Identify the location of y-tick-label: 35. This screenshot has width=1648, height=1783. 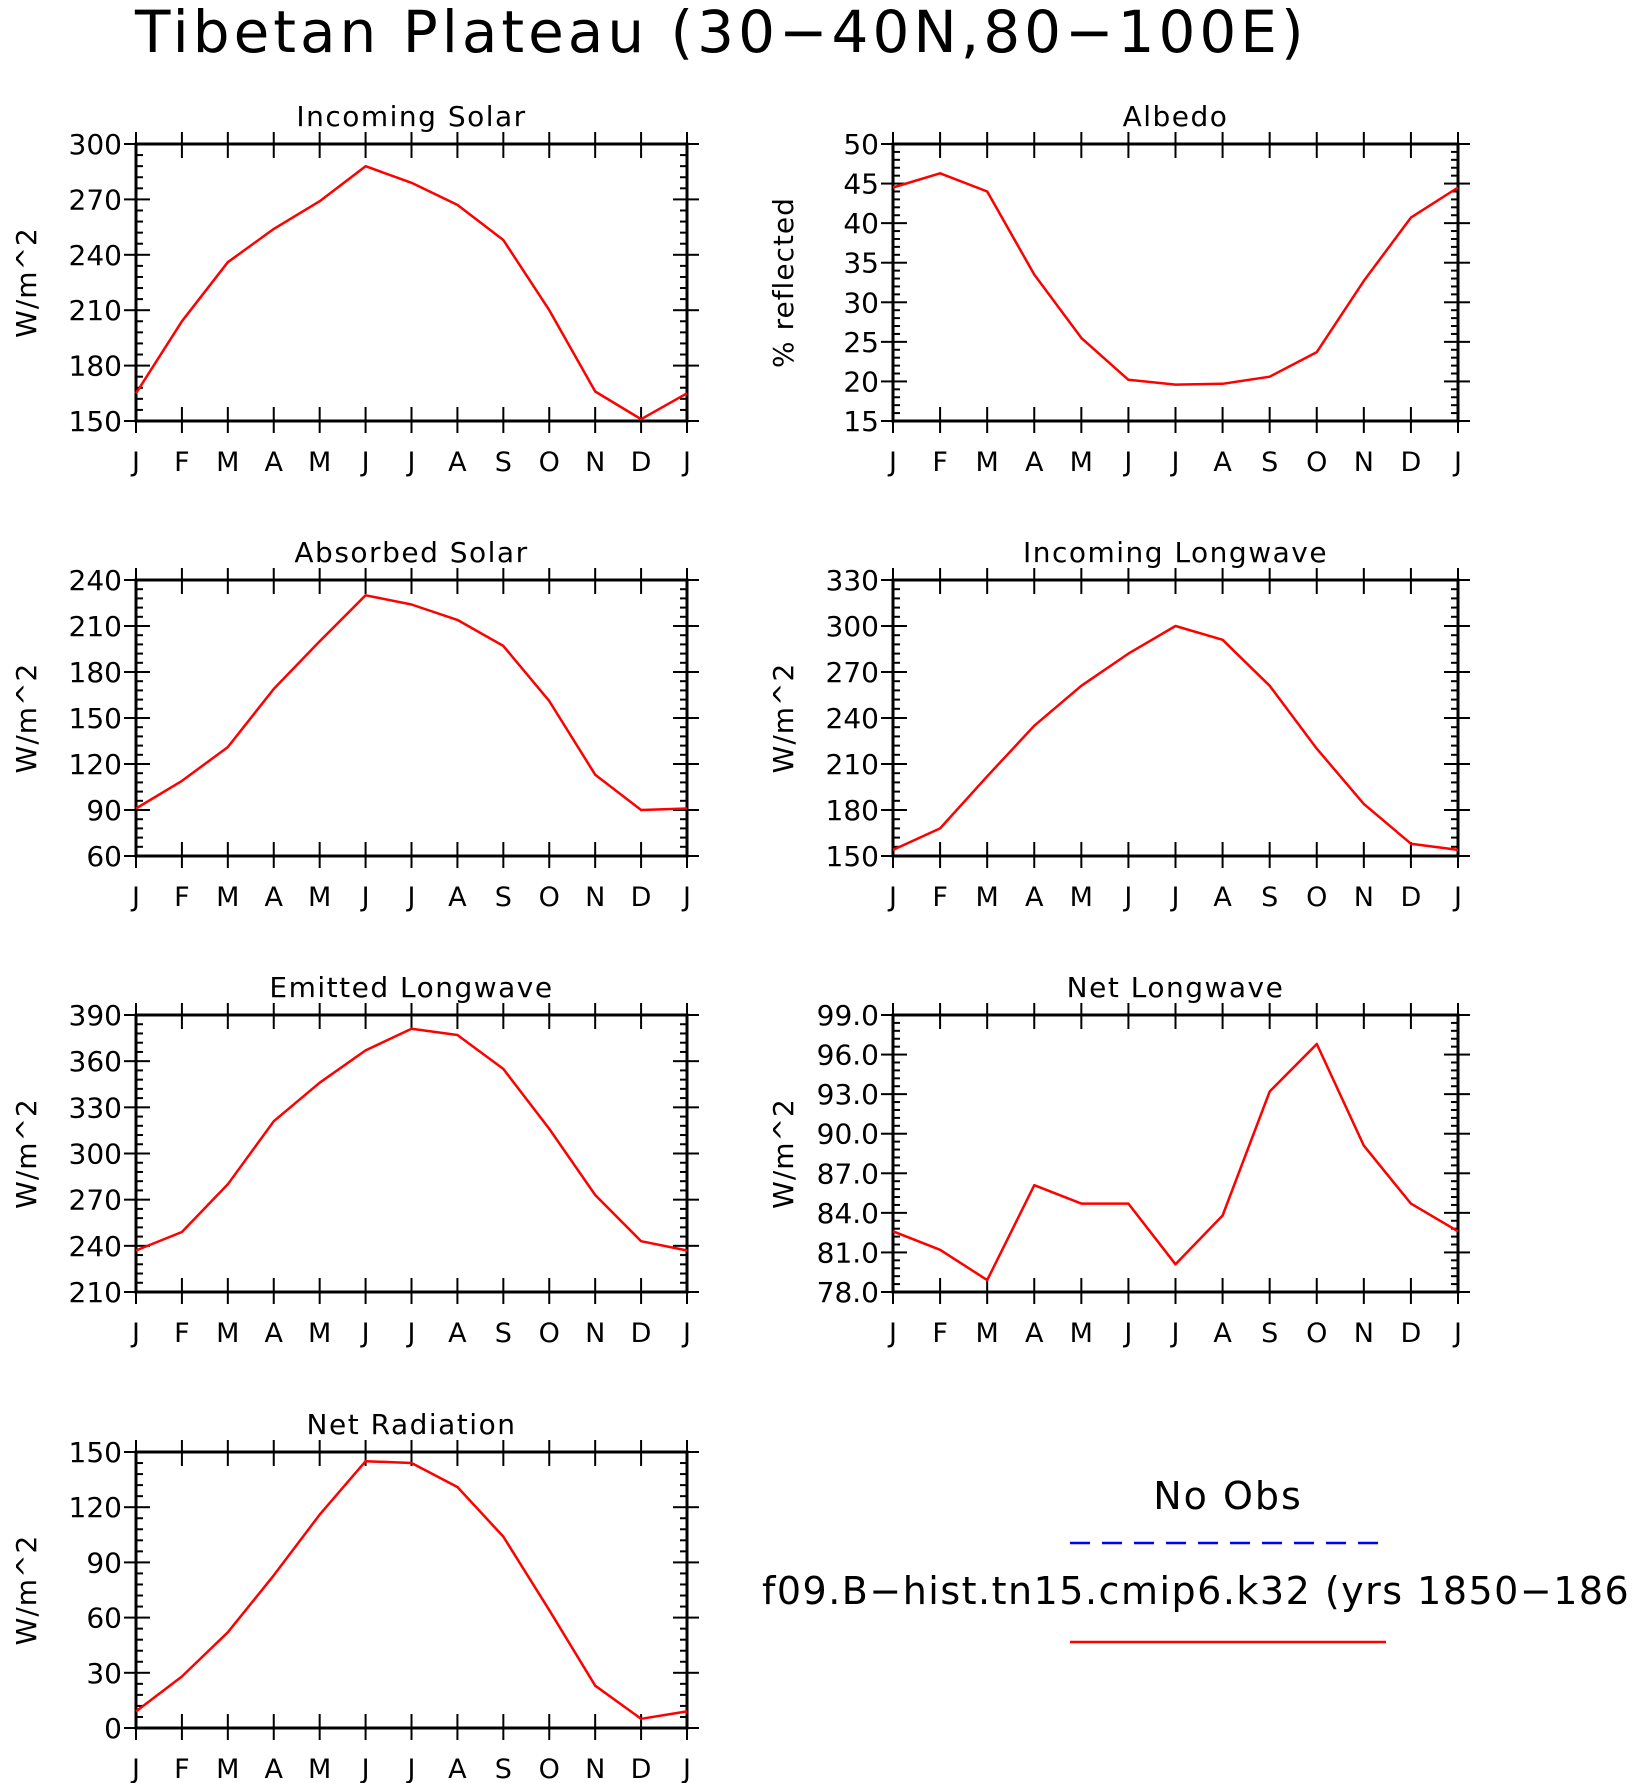
(861, 263).